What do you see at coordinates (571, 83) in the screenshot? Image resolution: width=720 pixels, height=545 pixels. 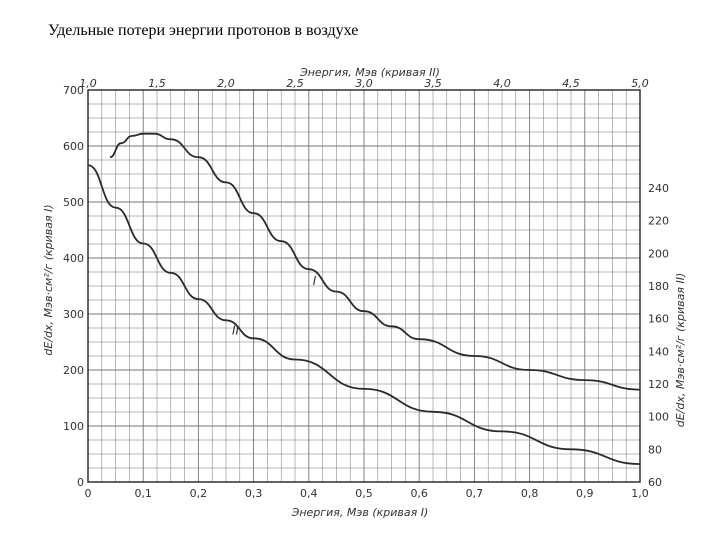 I see `x-tick-label-top: 4,5` at bounding box center [571, 83].